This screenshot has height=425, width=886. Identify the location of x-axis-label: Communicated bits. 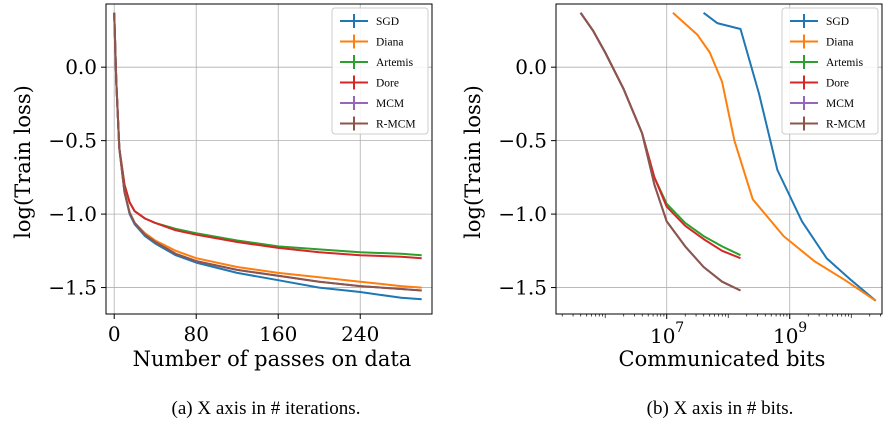
(722, 359).